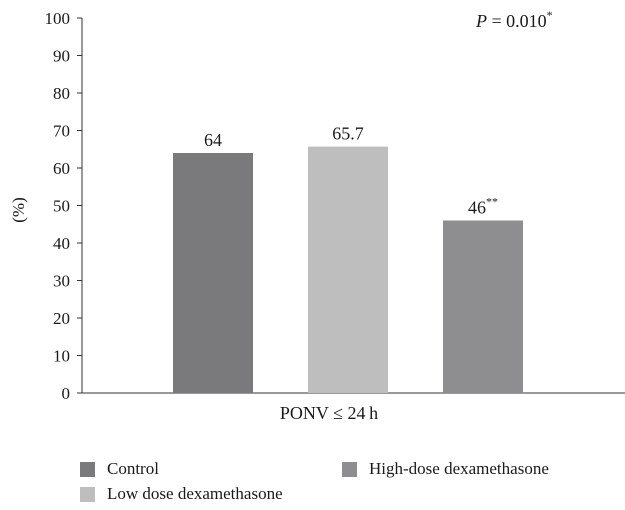 Image resolution: width=625 pixels, height=510 pixels. I want to click on x-axis-label: PONV ≤ 24 h, so click(329, 413).